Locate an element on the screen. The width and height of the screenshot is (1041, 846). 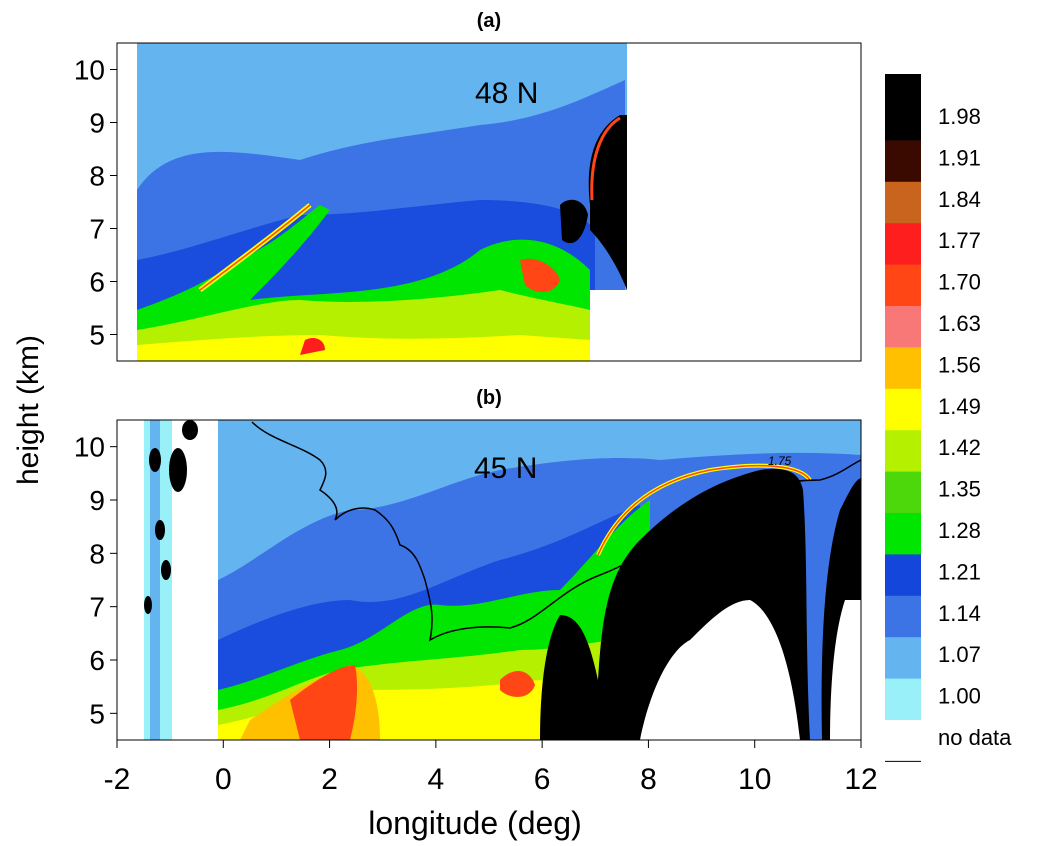
colorbar-label: 1.00 is located at coordinates (959, 696).